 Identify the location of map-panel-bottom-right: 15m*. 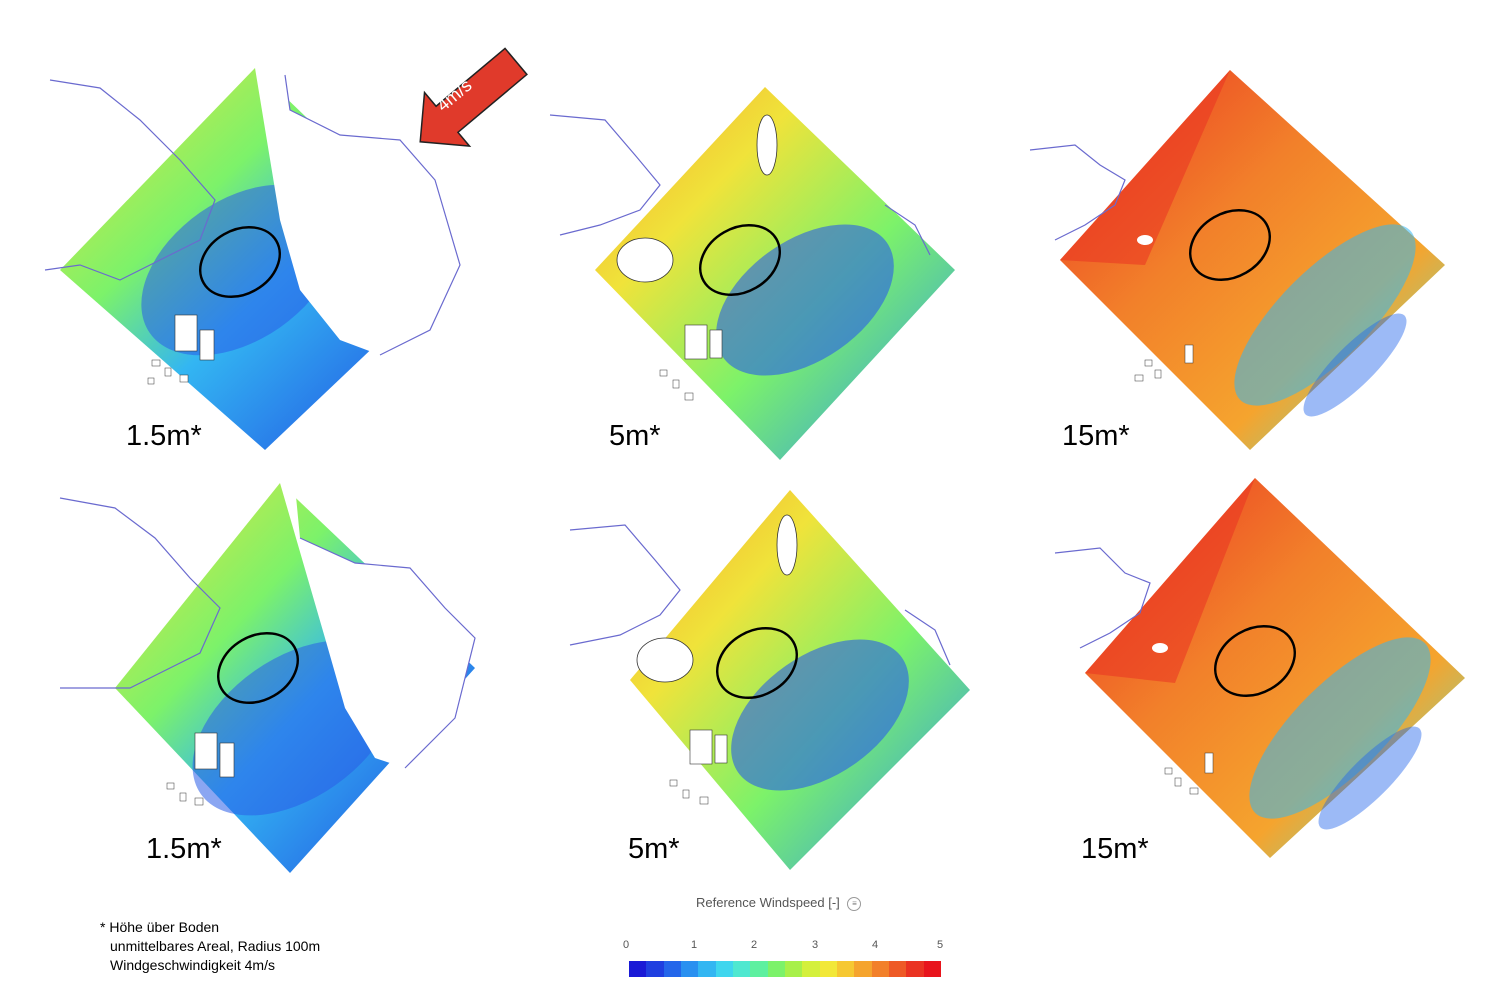
(1270, 688).